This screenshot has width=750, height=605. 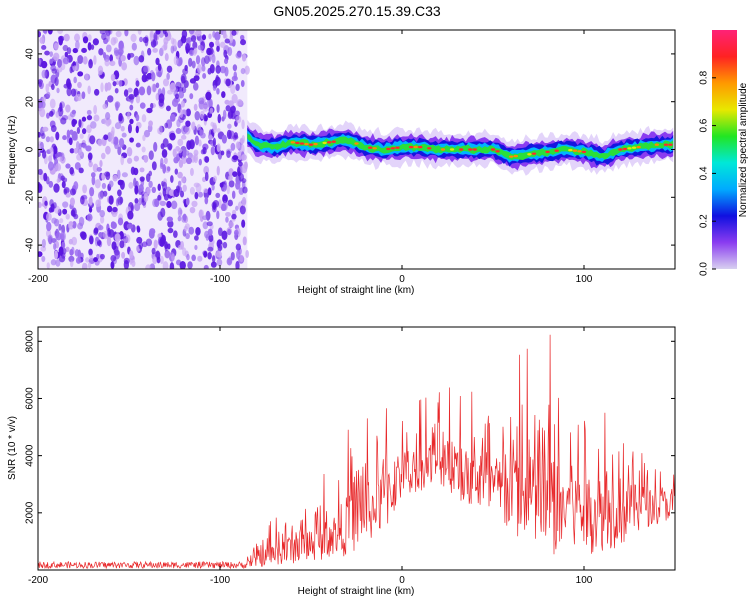 What do you see at coordinates (402, 580) in the screenshot?
I see `snr-x-tick-label: 0` at bounding box center [402, 580].